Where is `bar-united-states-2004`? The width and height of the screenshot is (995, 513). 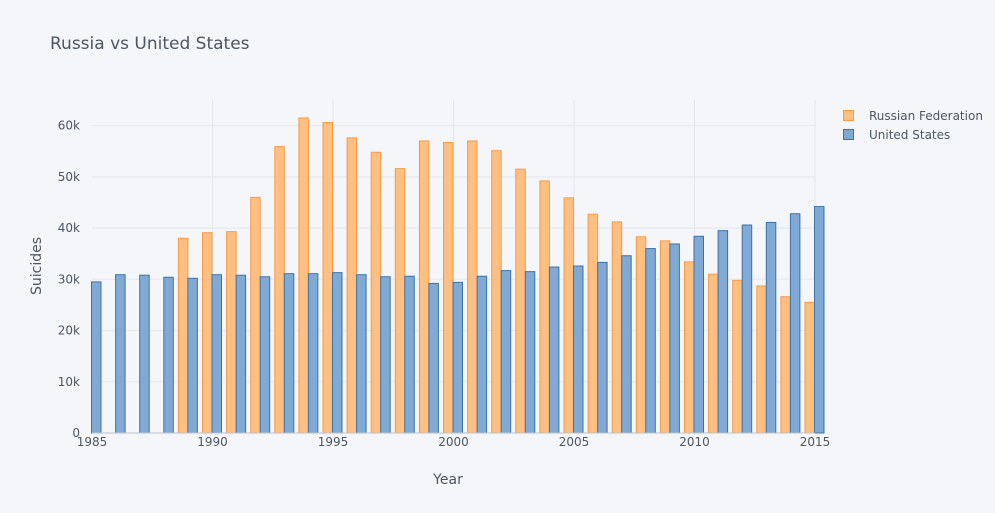 bar-united-states-2004 is located at coordinates (554, 350).